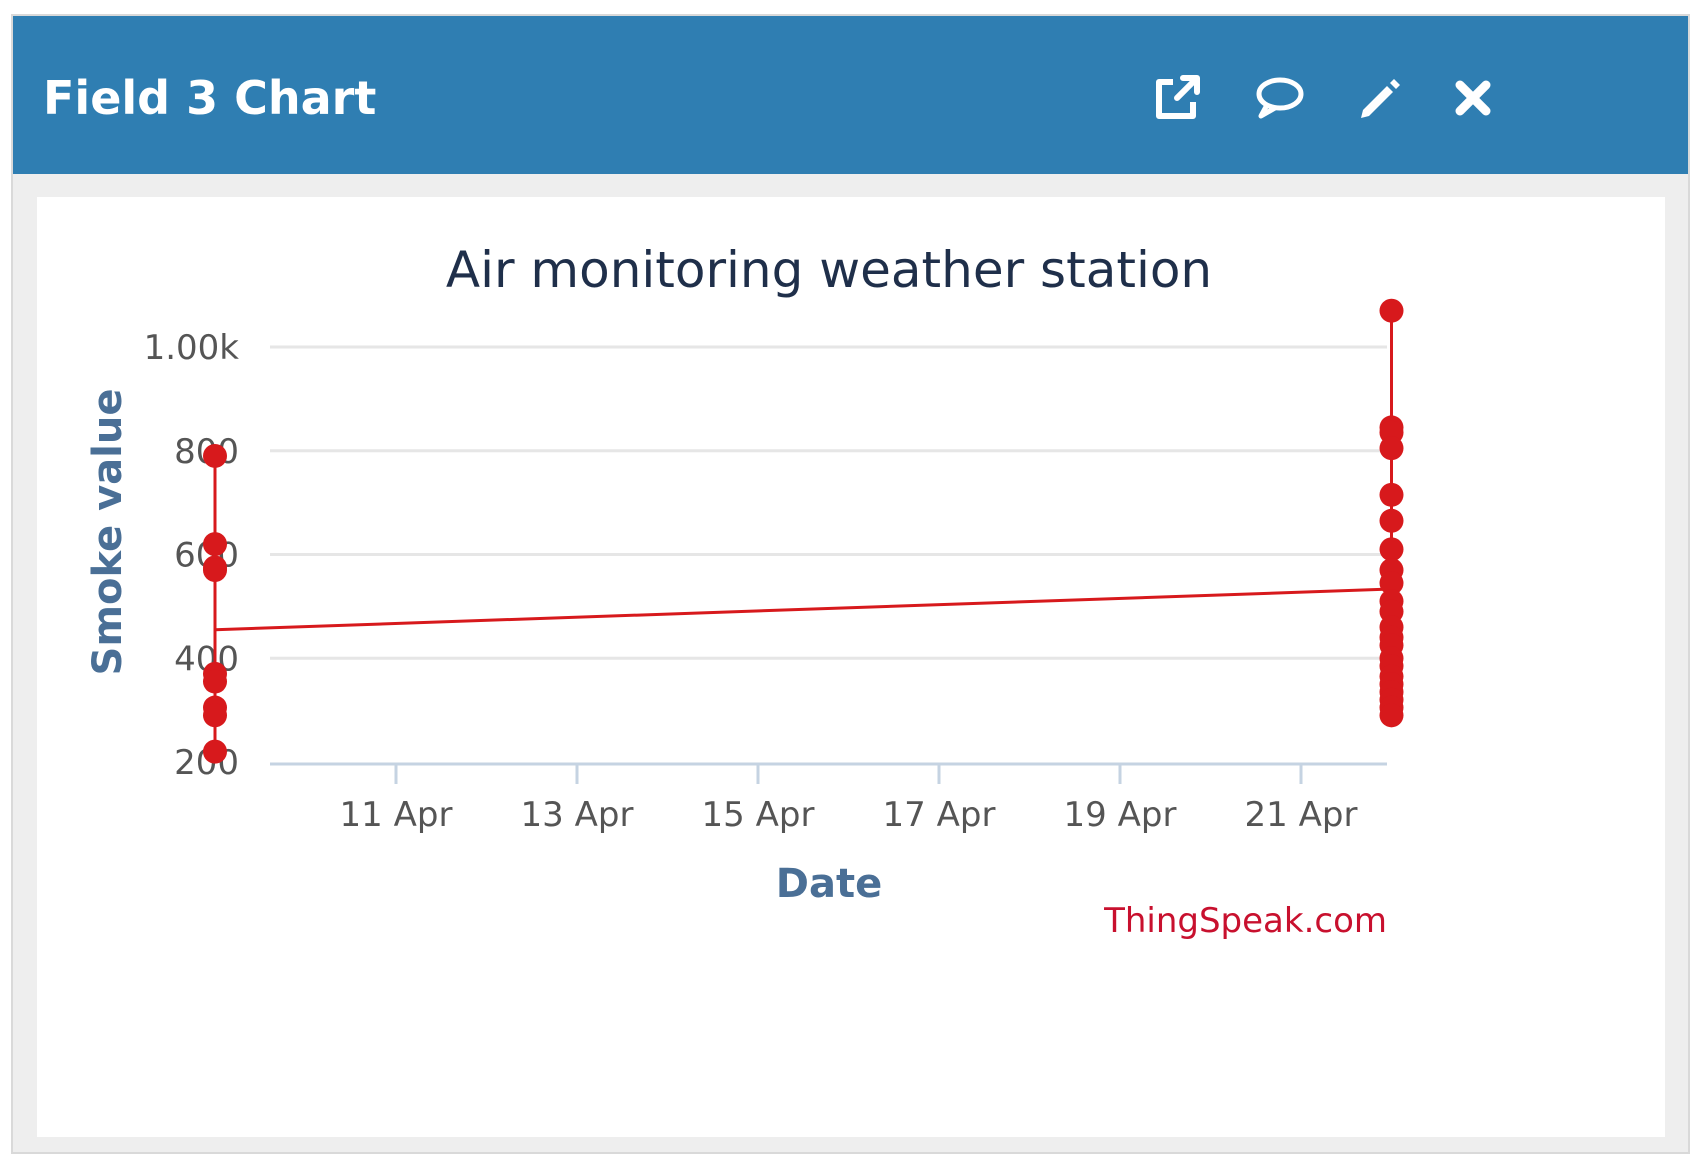 The width and height of the screenshot is (1701, 1166). Describe the element at coordinates (829, 884) in the screenshot. I see `x-axis-title: Date` at that location.